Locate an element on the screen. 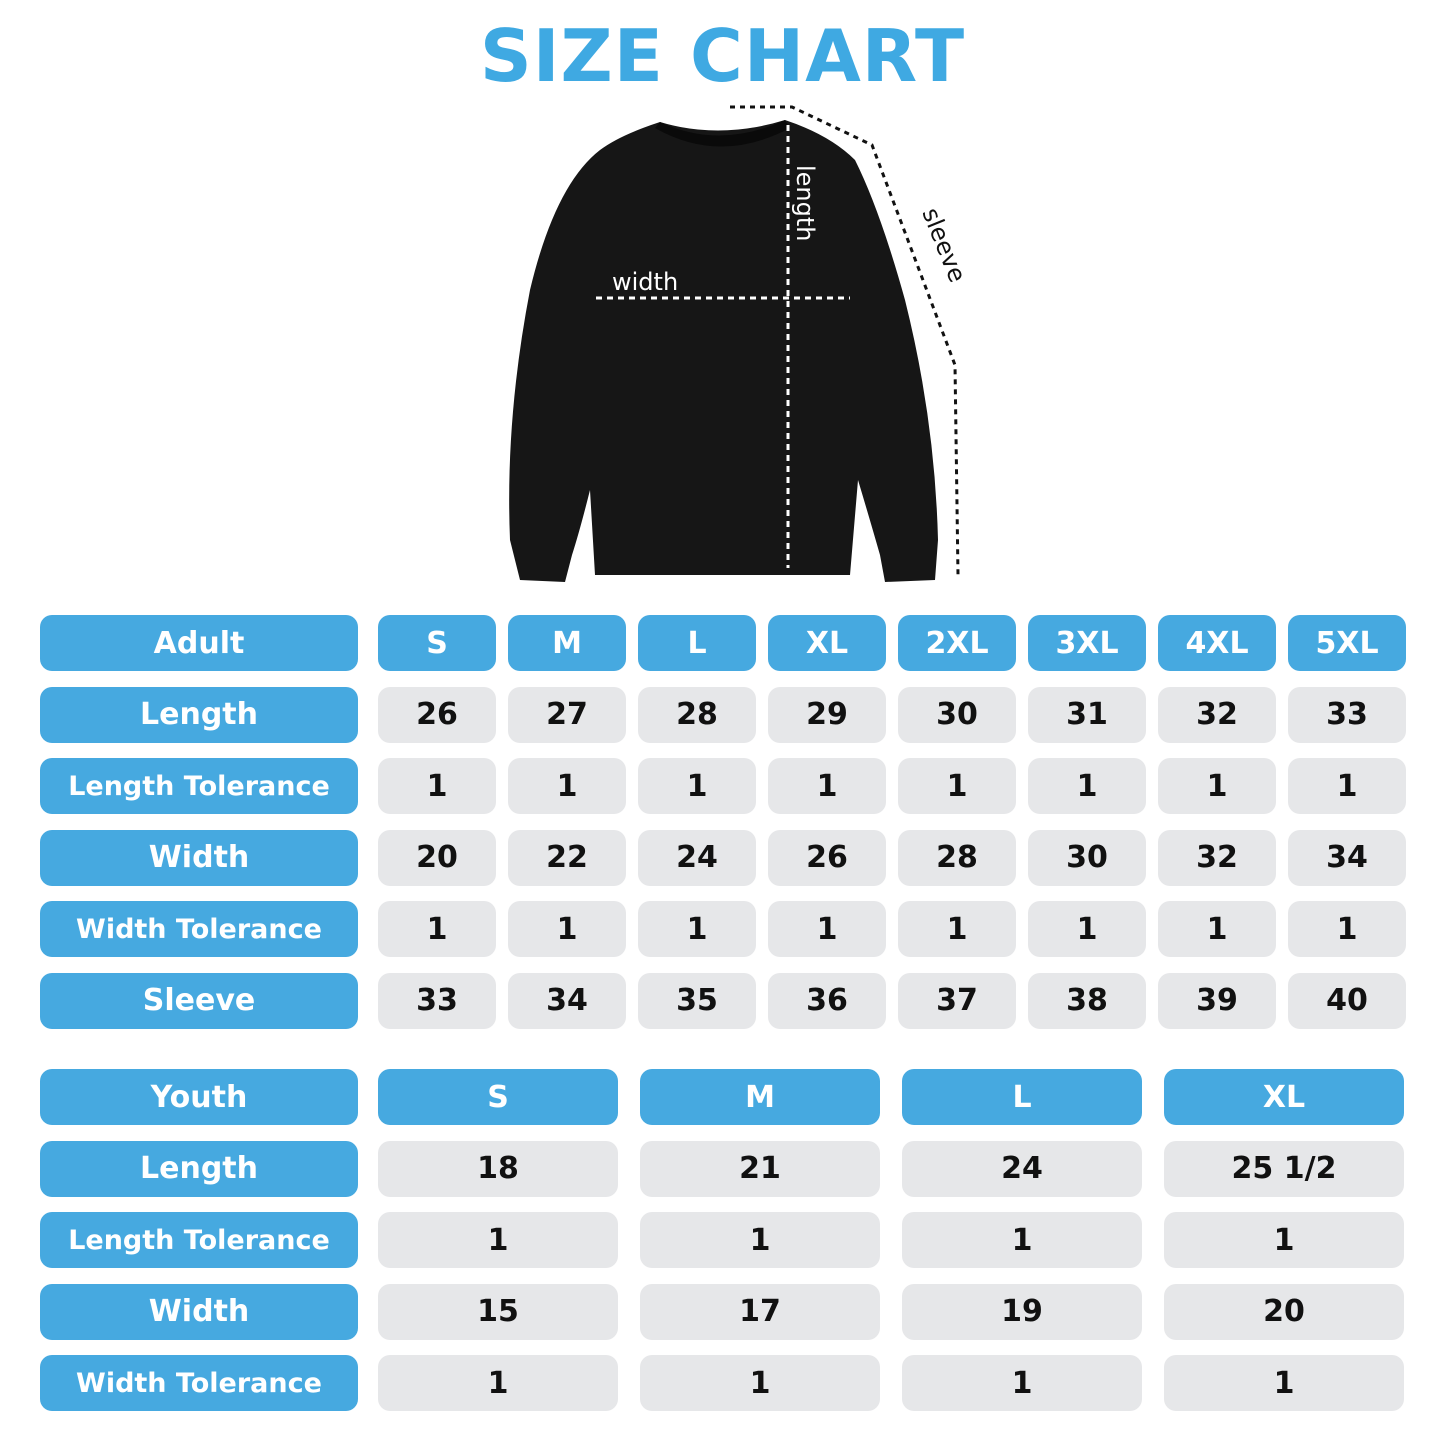  sleeve-line is located at coordinates (845, 340).